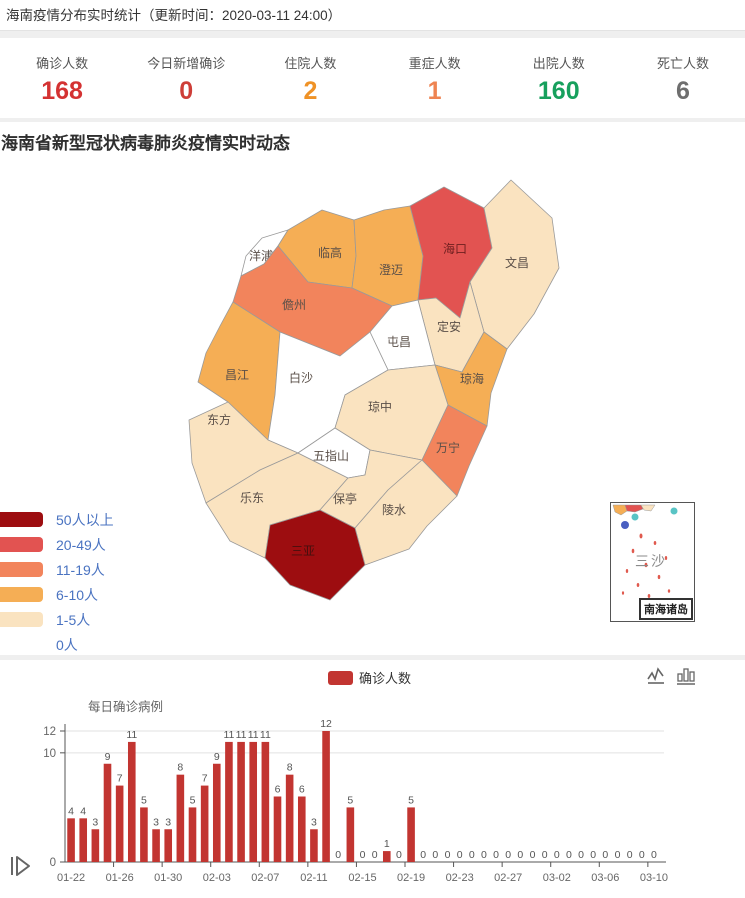  What do you see at coordinates (57, 569) in the screenshot?
I see `legend-item-11-19: 11-19人` at bounding box center [57, 569].